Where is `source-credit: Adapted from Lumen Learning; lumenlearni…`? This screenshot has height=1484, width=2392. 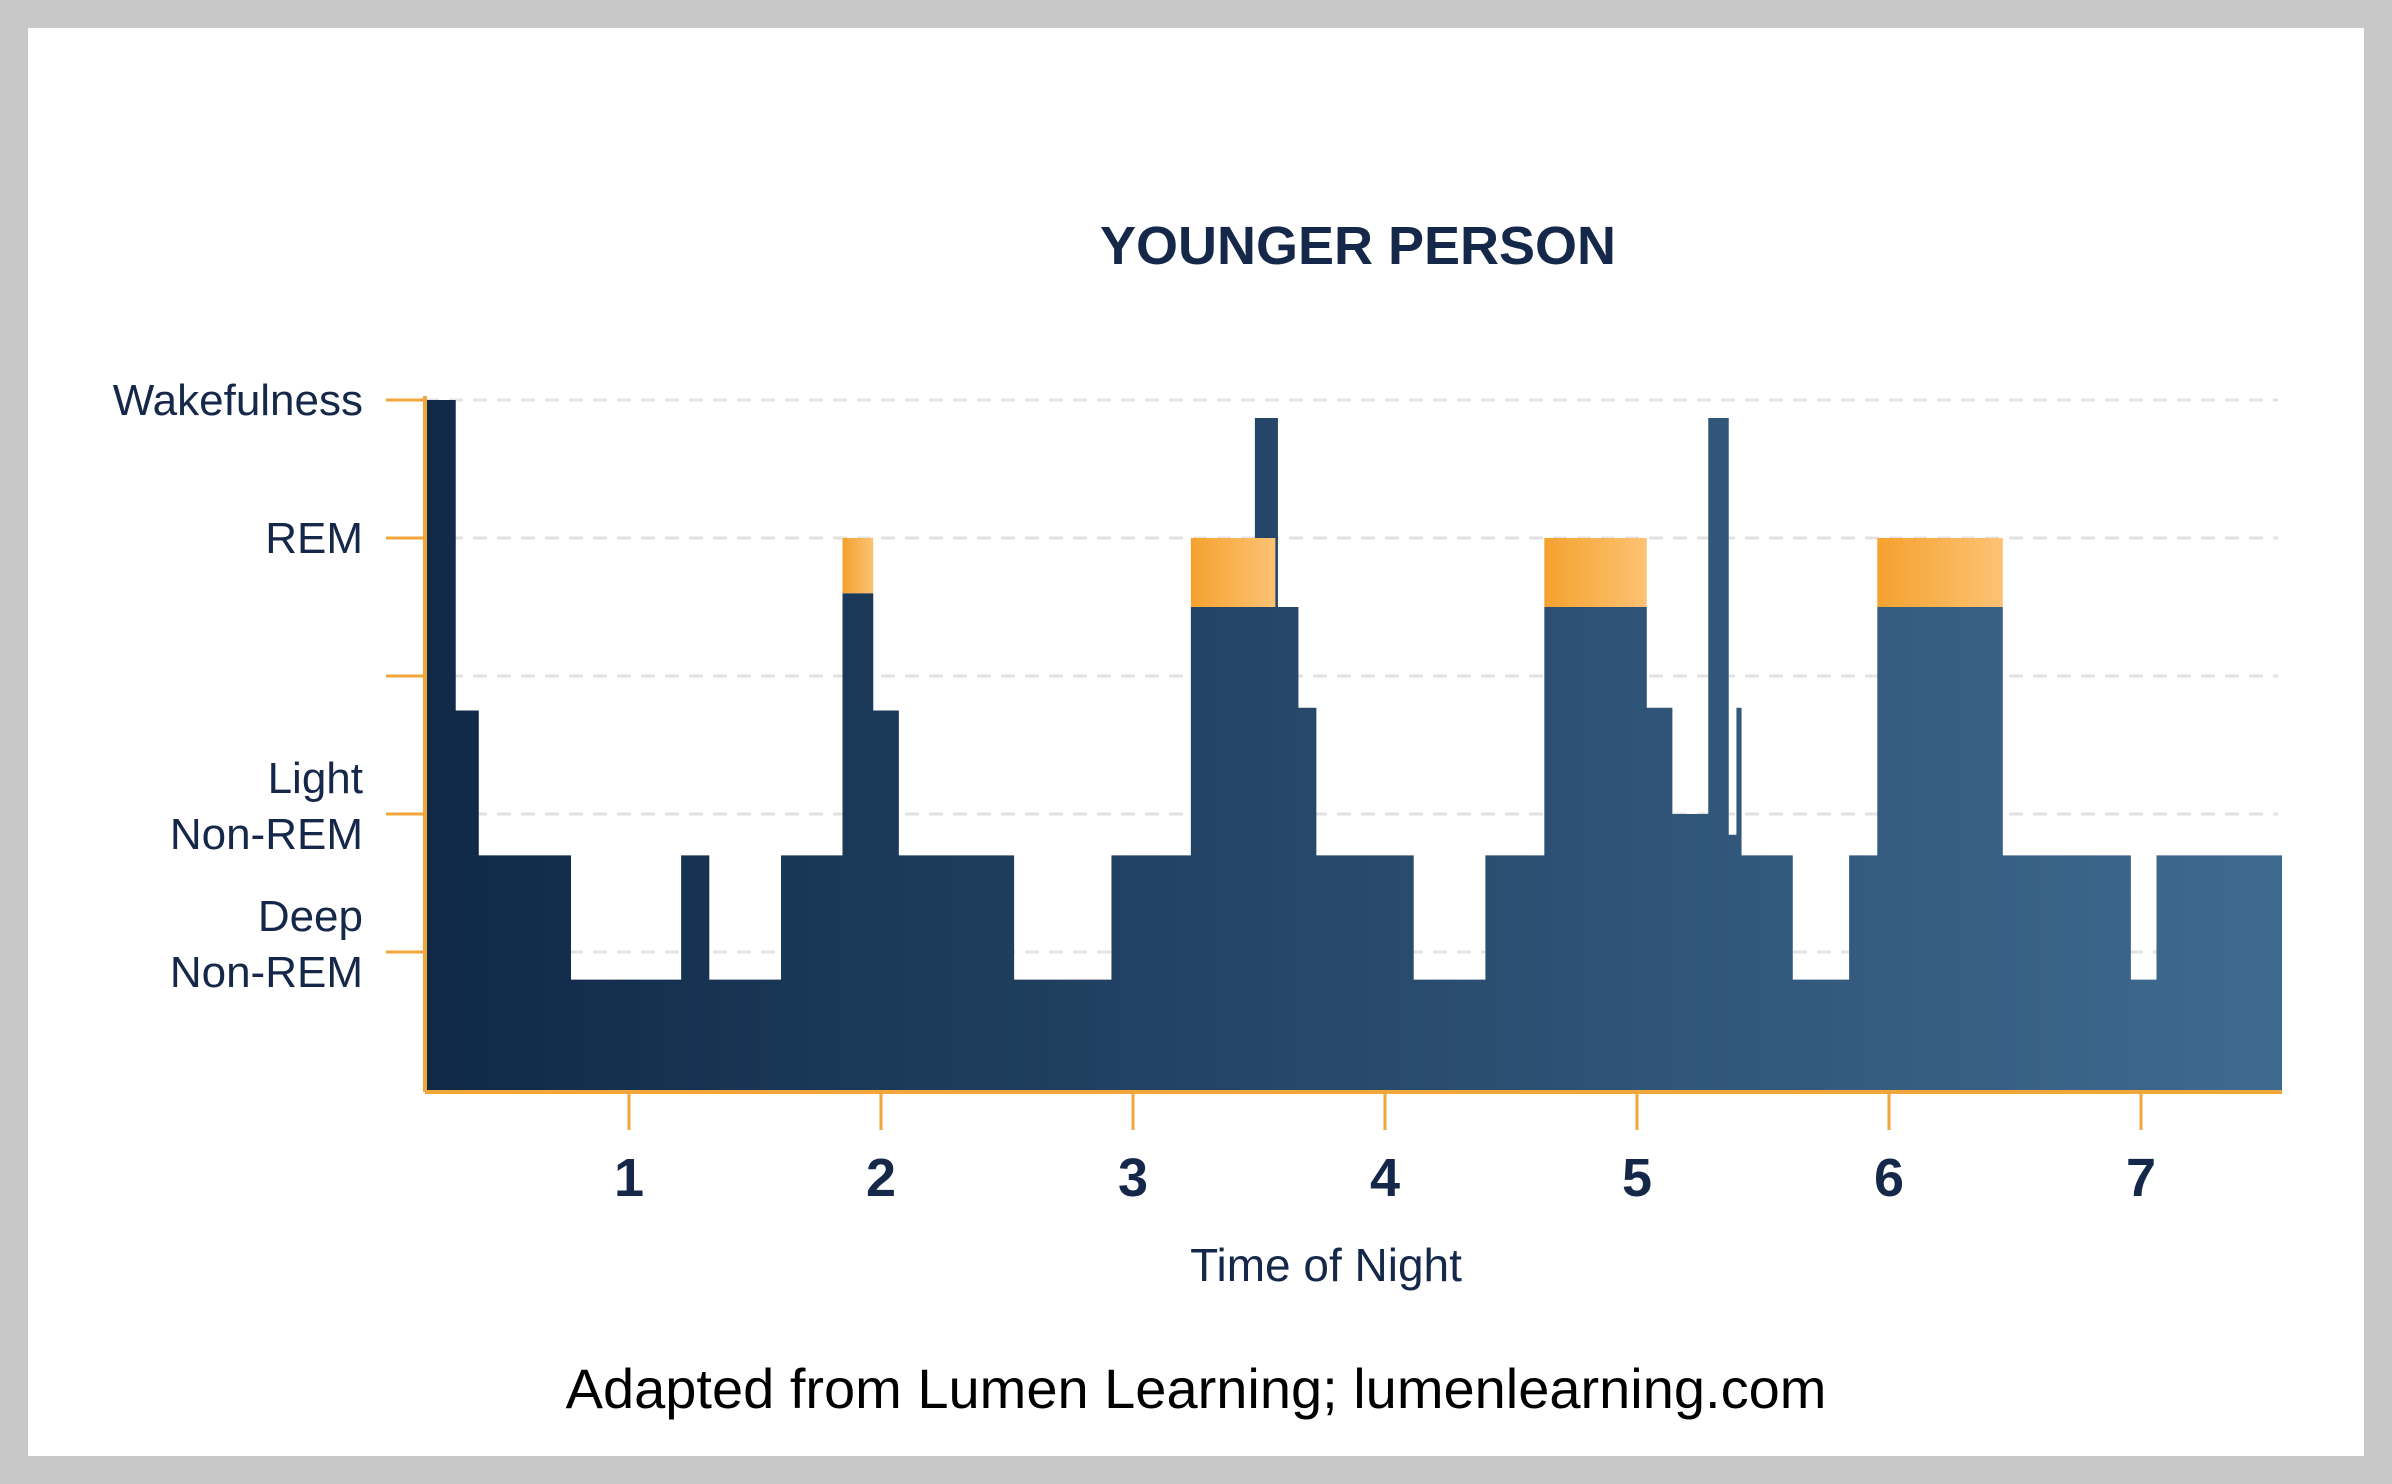 source-credit: Adapted from Lumen Learning; lumenlearni… is located at coordinates (1196, 1388).